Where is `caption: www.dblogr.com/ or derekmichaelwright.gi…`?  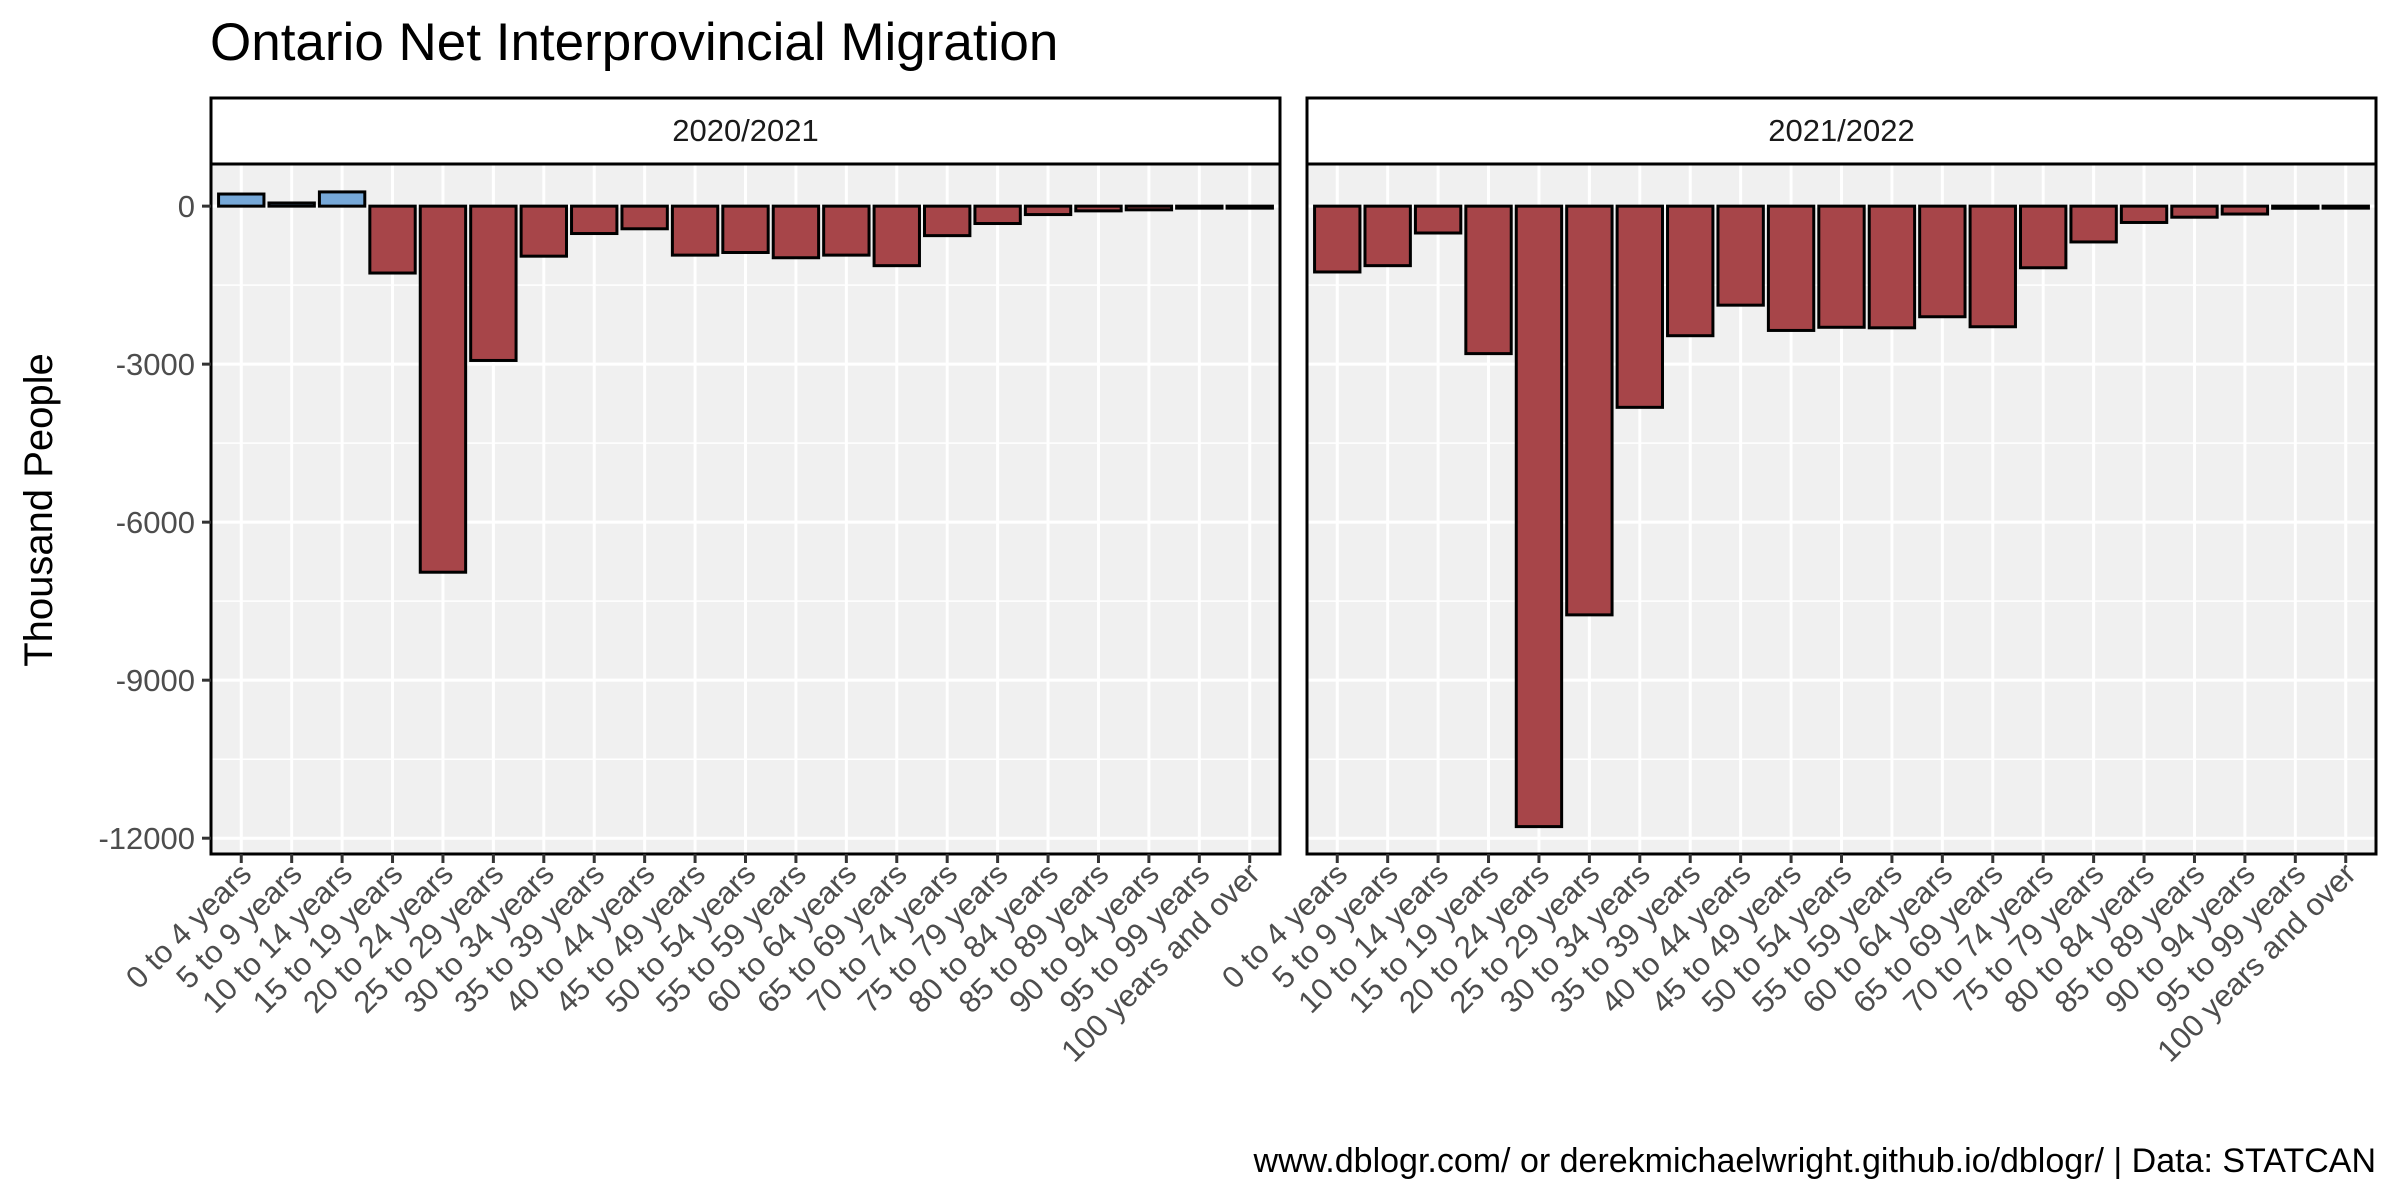
caption: www.dblogr.com/ or derekmichaelwright.gi… is located at coordinates (1814, 1161).